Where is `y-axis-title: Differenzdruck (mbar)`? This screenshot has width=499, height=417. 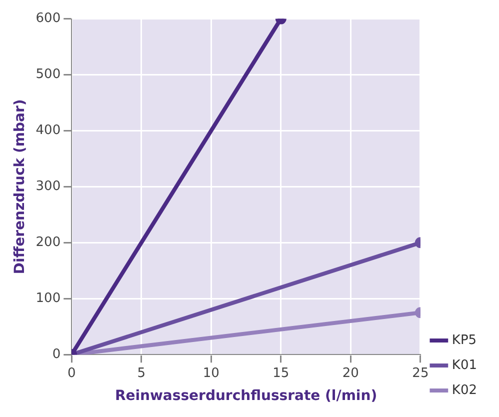 y-axis-title: Differenzdruck (mbar) is located at coordinates (20, 186).